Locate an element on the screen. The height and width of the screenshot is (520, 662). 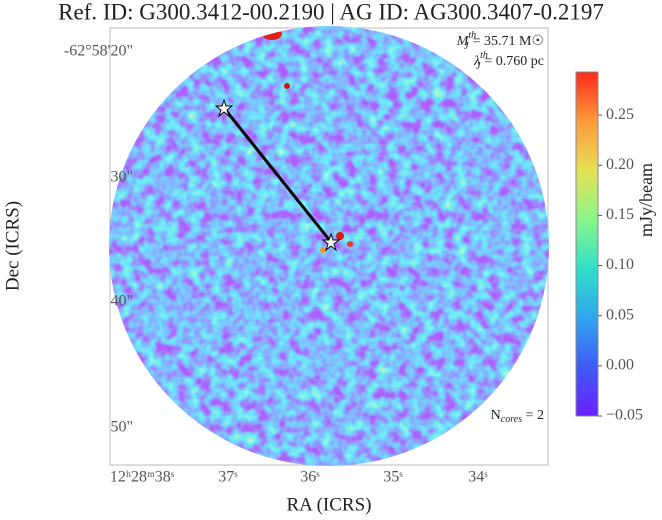
cores-annotation: Ncores = 2 is located at coordinates (517, 416).